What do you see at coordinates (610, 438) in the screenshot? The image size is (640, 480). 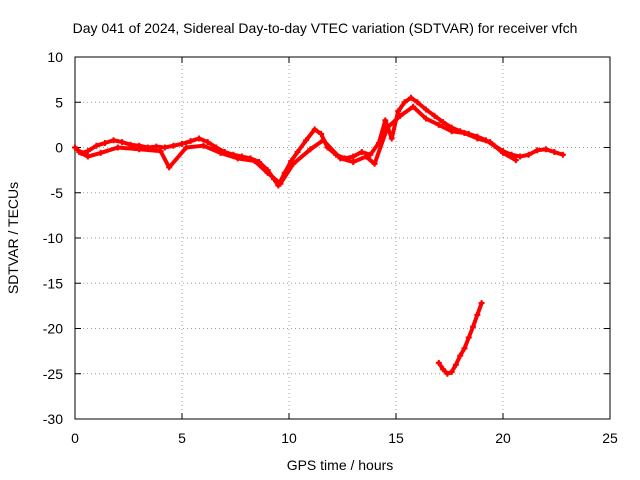 I see `x-tick-label: 25` at bounding box center [610, 438].